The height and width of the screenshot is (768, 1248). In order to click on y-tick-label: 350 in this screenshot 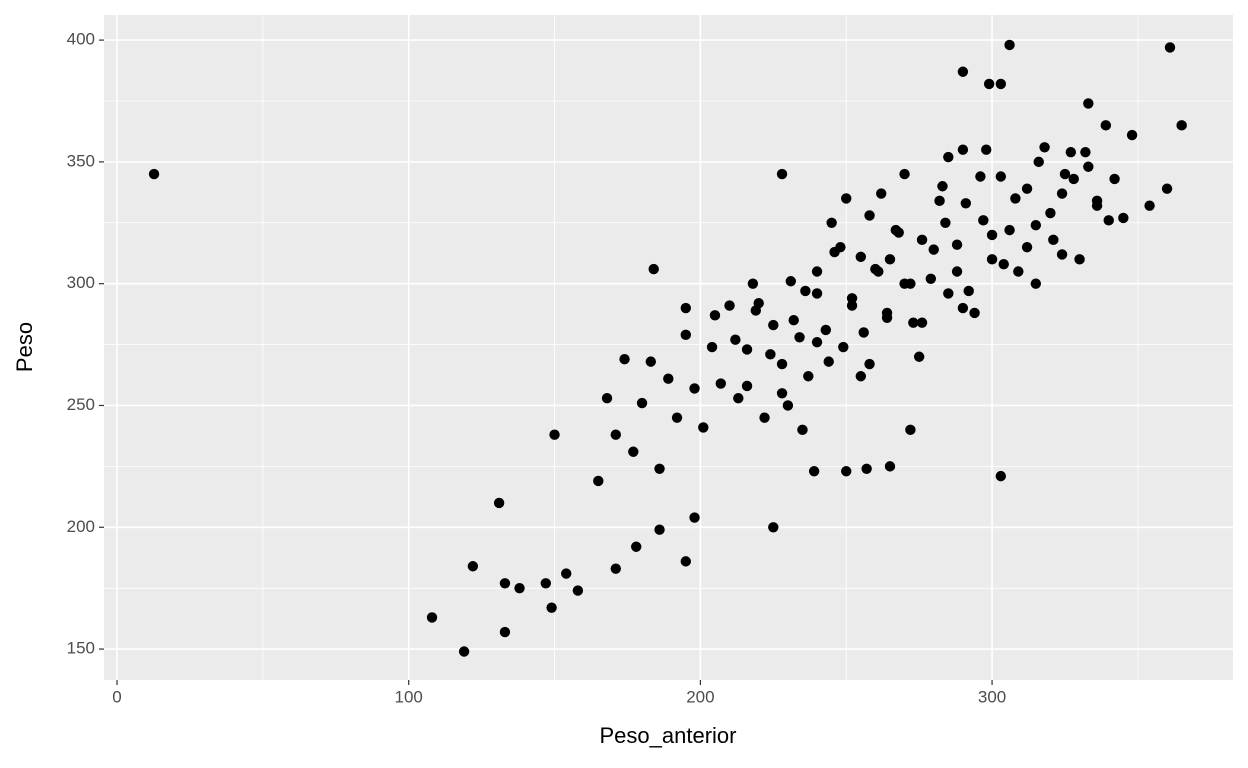, I will do `click(81, 160)`.